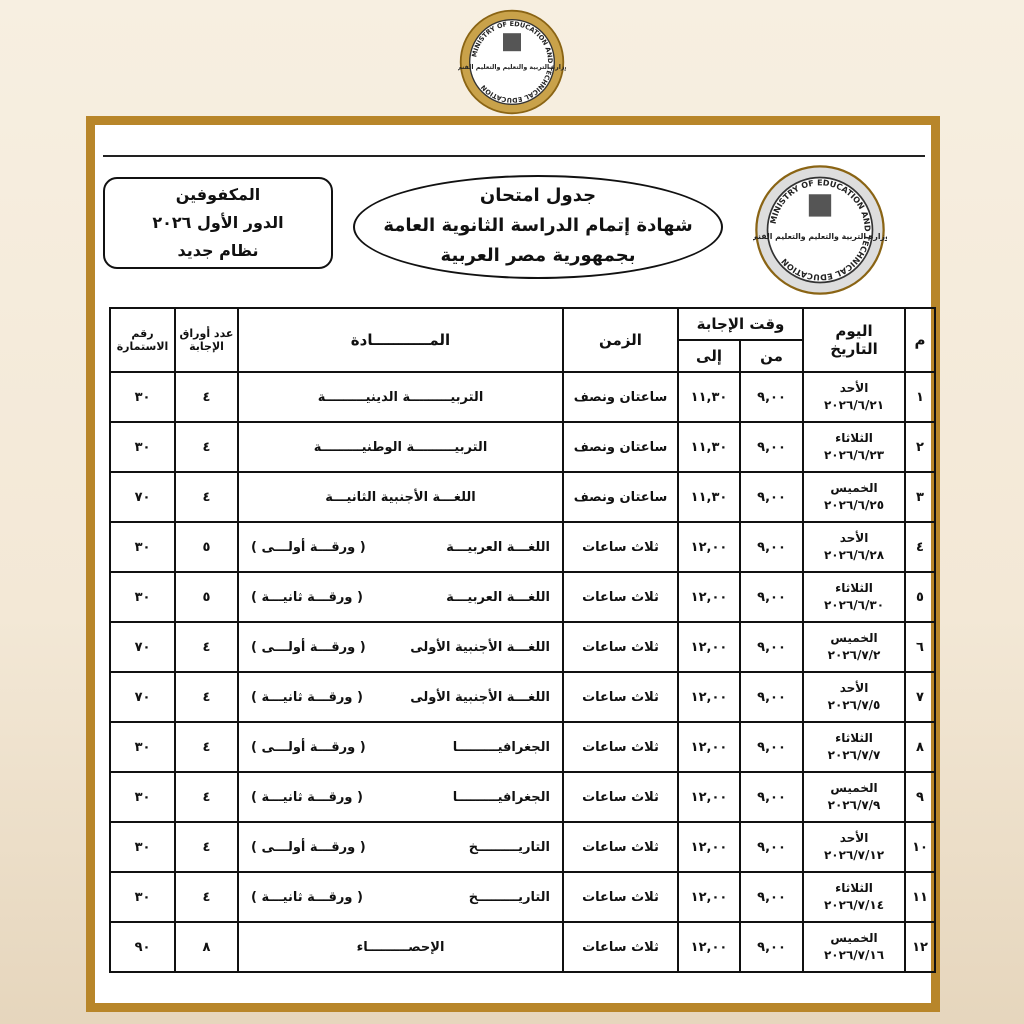 This screenshot has width=1024, height=1024. Describe the element at coordinates (400, 847) in the screenshot. I see `subject-wrap: التاريـــــــــخ ( ورقـــة أولـــى )` at that location.